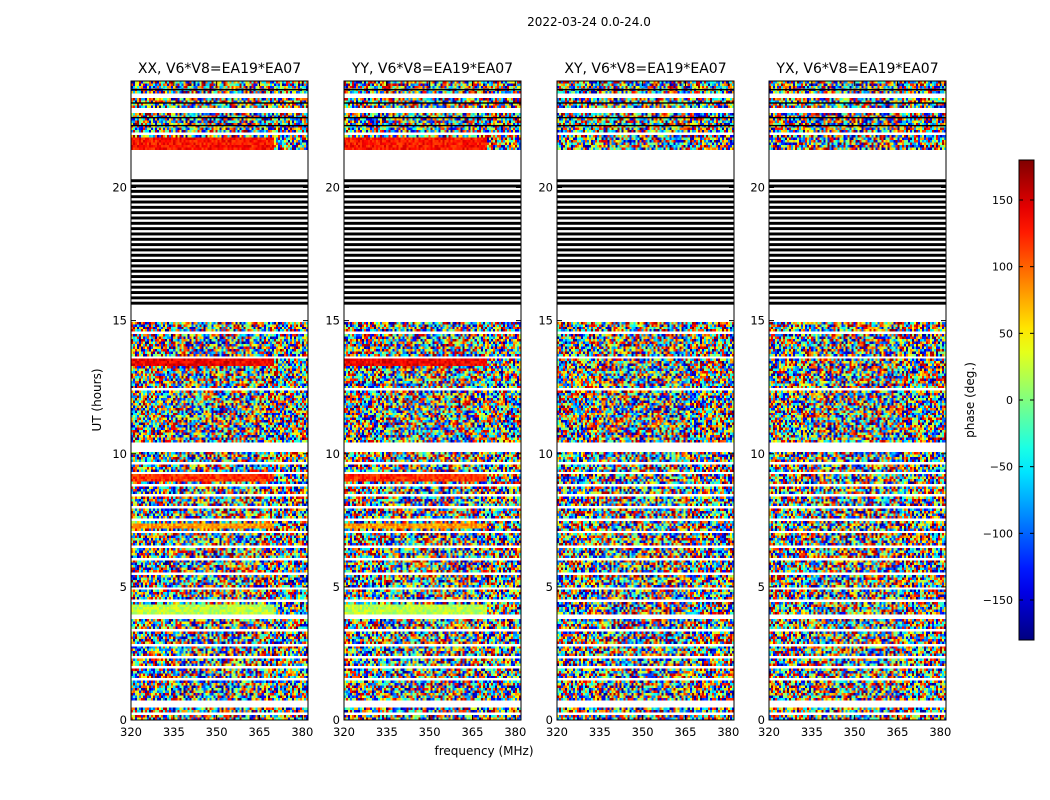 Image resolution: width=1050 pixels, height=800 pixels. What do you see at coordinates (645, 69) in the screenshot?
I see `panel-title: XY, V6*V8=EA19*EA07` at bounding box center [645, 69].